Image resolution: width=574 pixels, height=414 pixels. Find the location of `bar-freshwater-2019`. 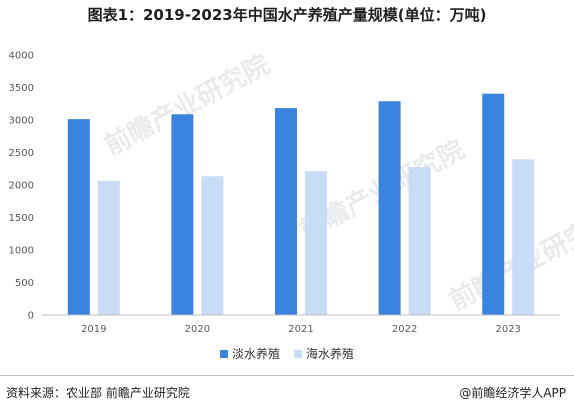

bar-freshwater-2019 is located at coordinates (78, 217).